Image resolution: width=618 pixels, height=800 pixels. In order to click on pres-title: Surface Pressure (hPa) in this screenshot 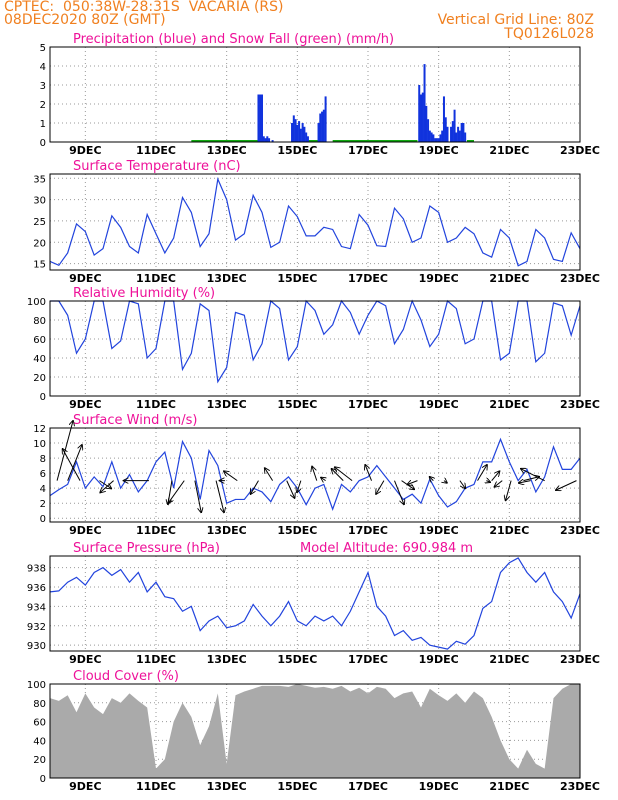, I will do `click(146, 548)`.